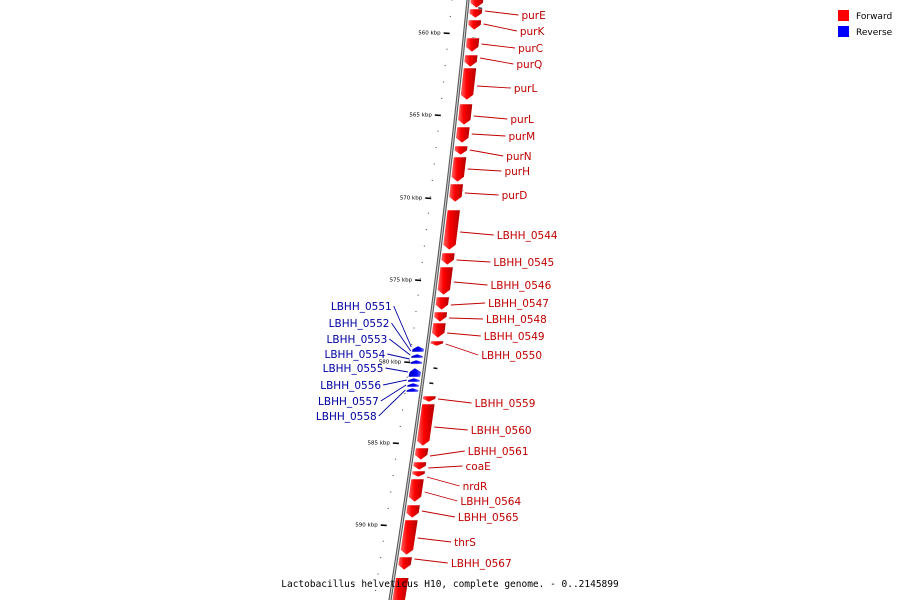  What do you see at coordinates (527, 236) in the screenshot?
I see `forward-gene-label: LBHH_0544` at bounding box center [527, 236].